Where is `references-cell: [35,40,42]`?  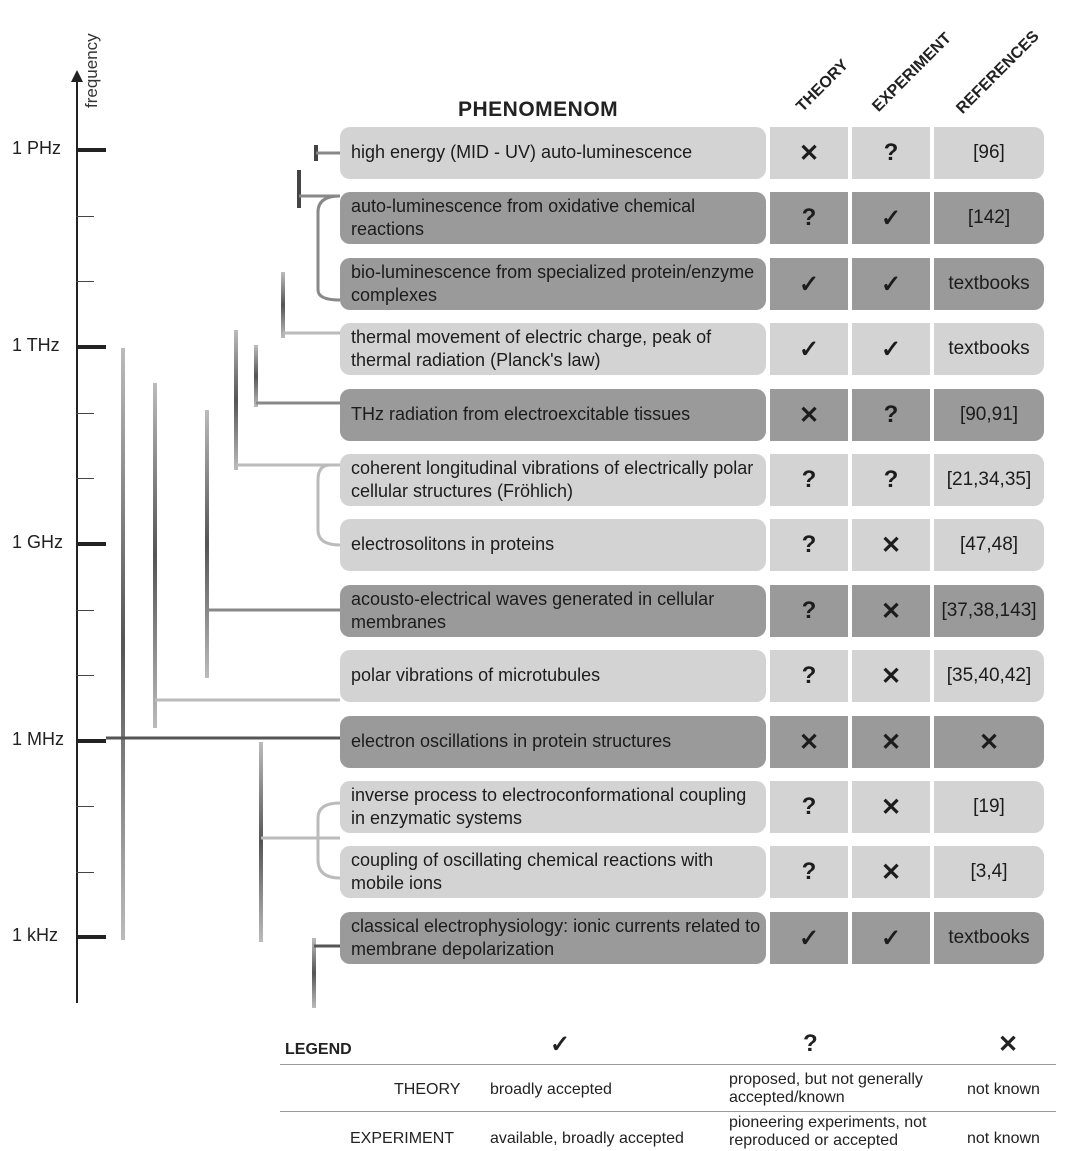 references-cell: [35,40,42] is located at coordinates (989, 675).